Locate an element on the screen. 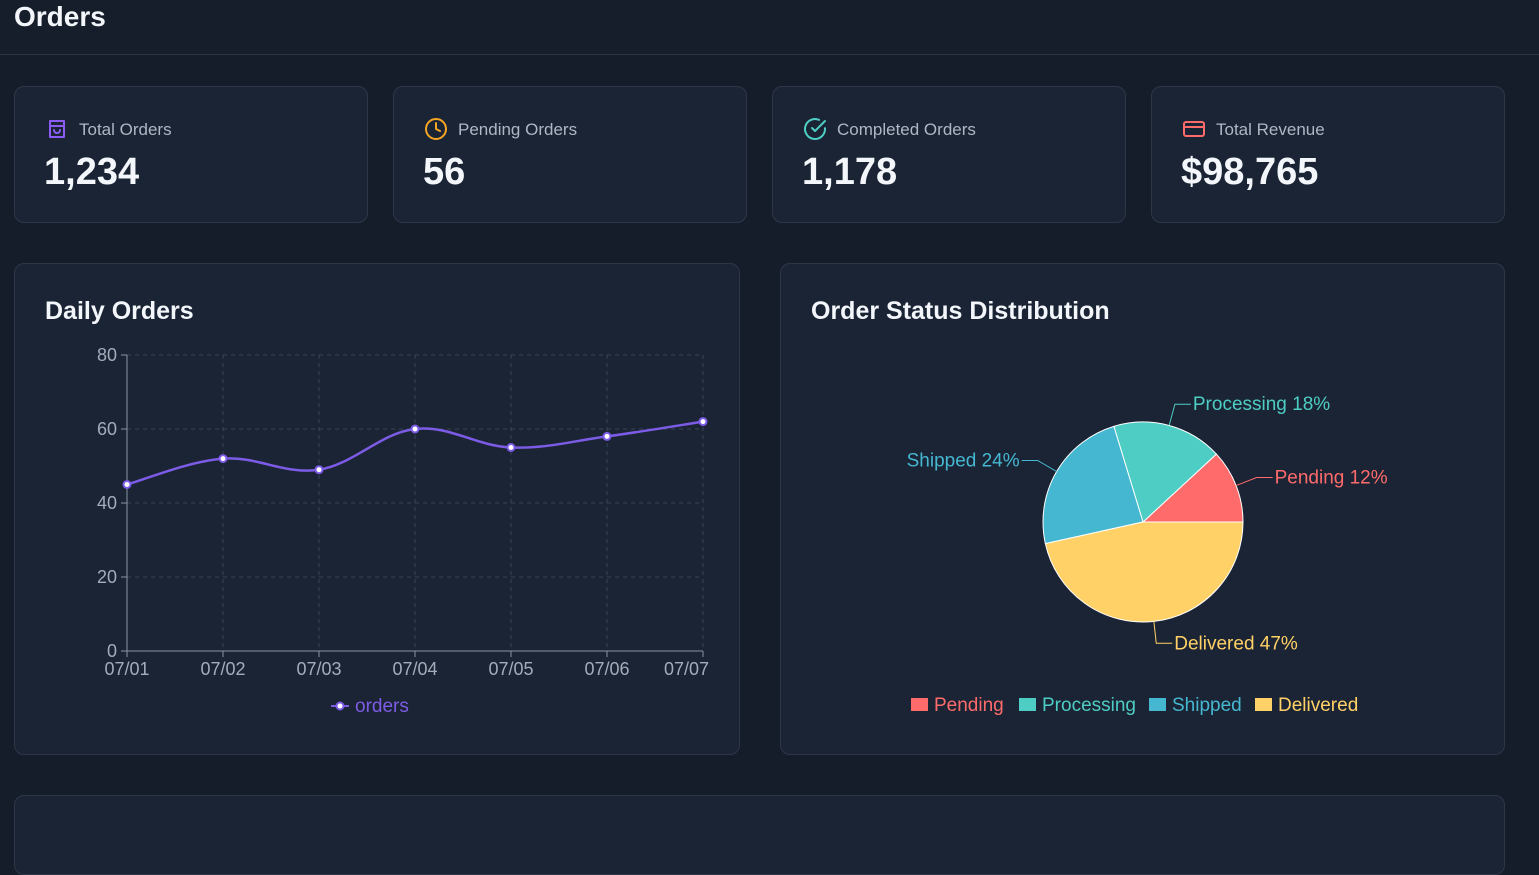 The height and width of the screenshot is (875, 1539). stat-value: 1,178 is located at coordinates (850, 172).